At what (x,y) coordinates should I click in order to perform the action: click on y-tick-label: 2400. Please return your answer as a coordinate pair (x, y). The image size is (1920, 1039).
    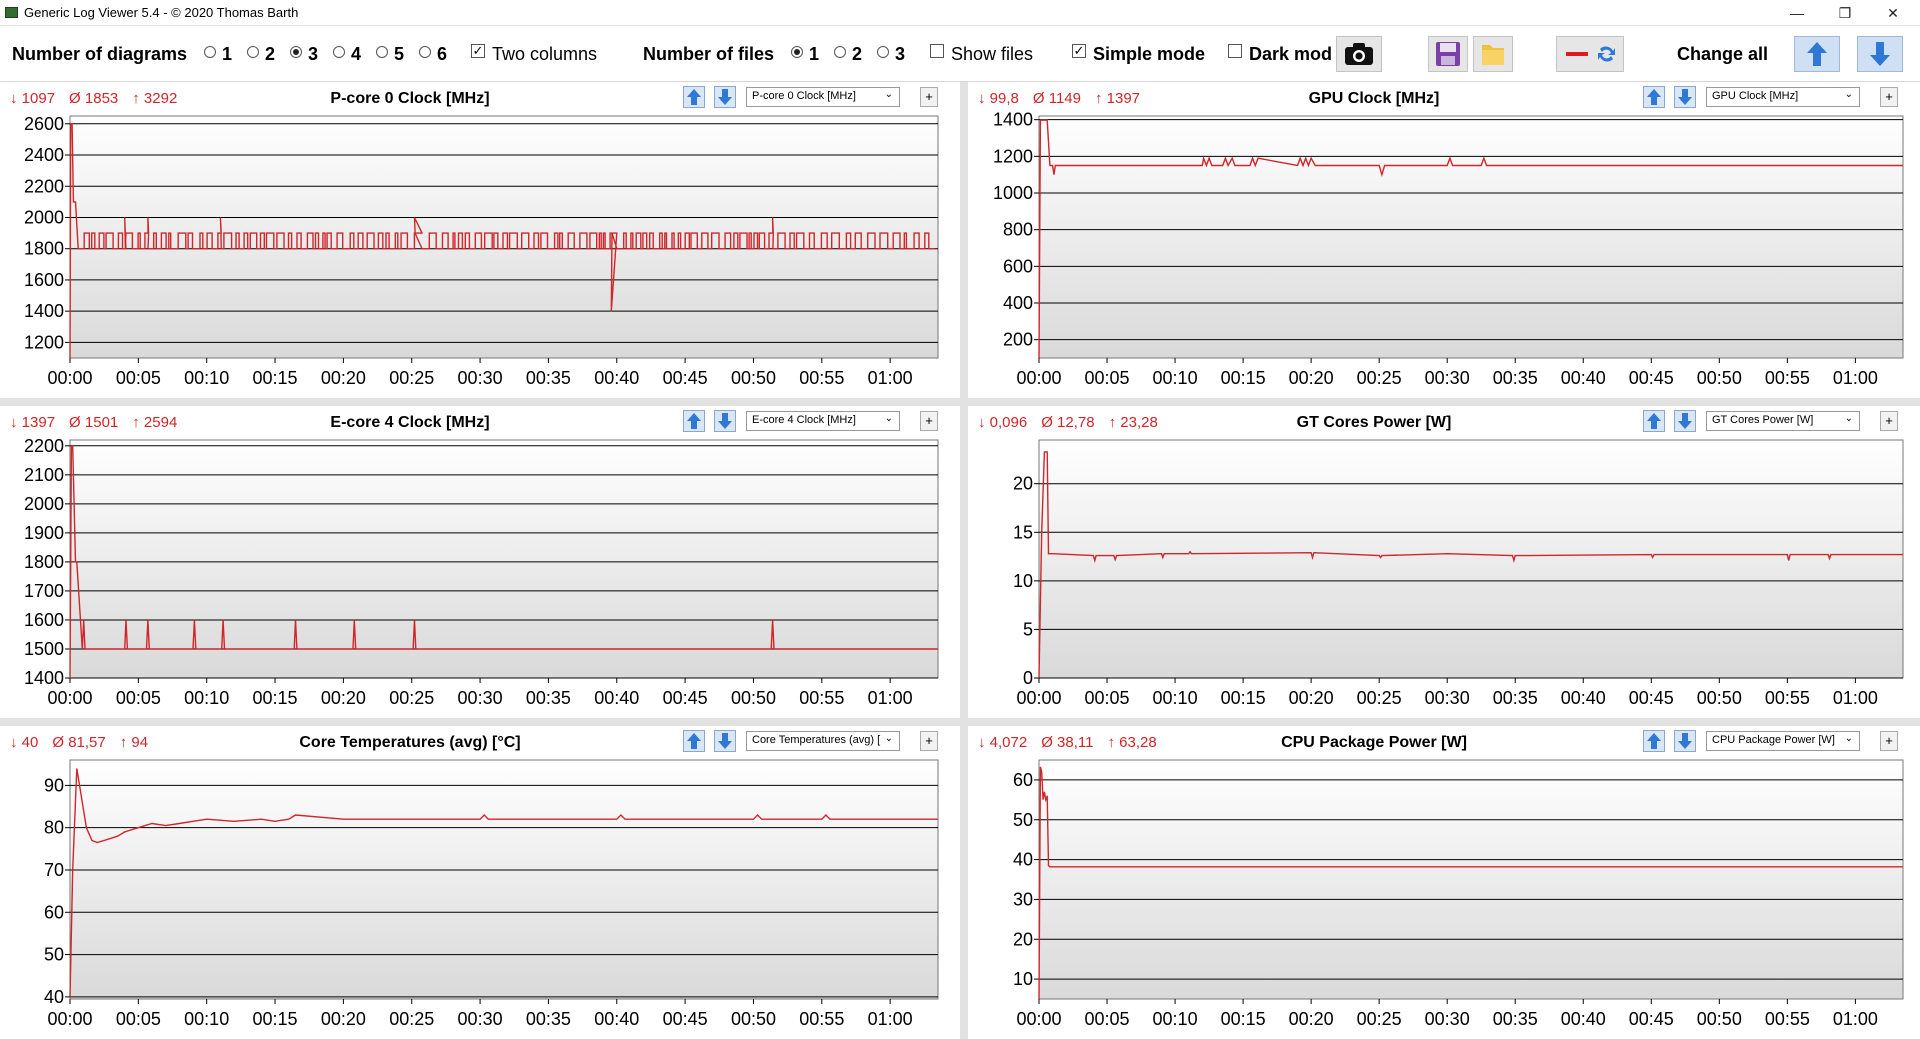
    Looking at the image, I should click on (44, 155).